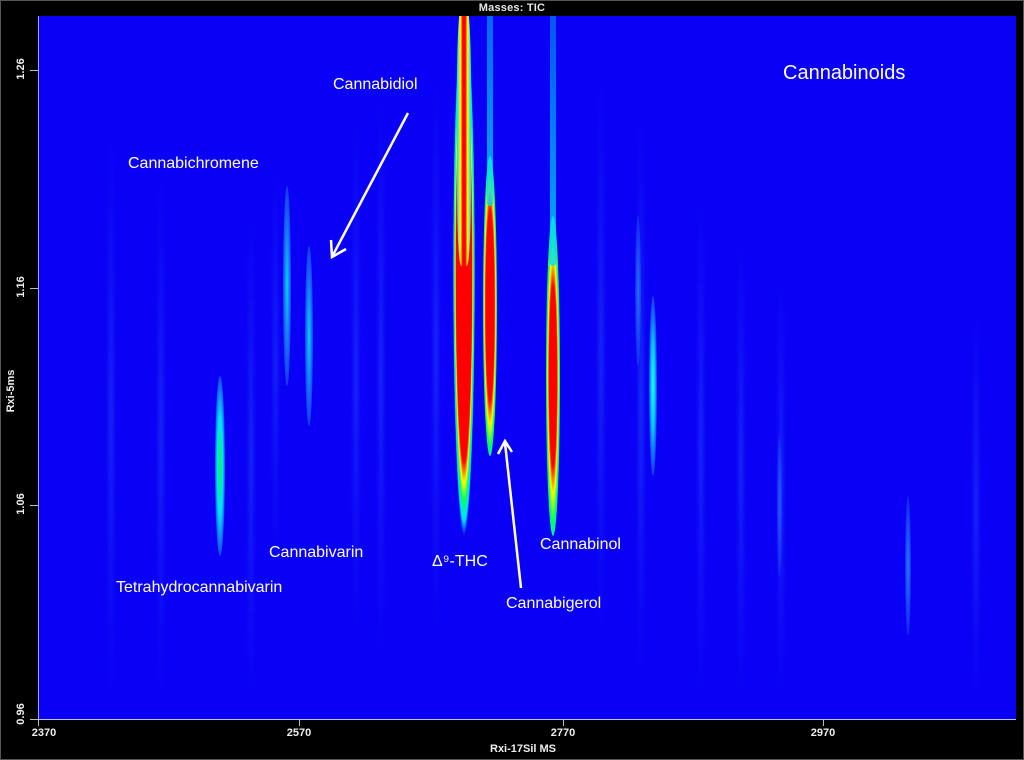 Image resolution: width=1024 pixels, height=760 pixels. I want to click on label-delta9-thc: Δ⁹-THC, so click(460, 561).